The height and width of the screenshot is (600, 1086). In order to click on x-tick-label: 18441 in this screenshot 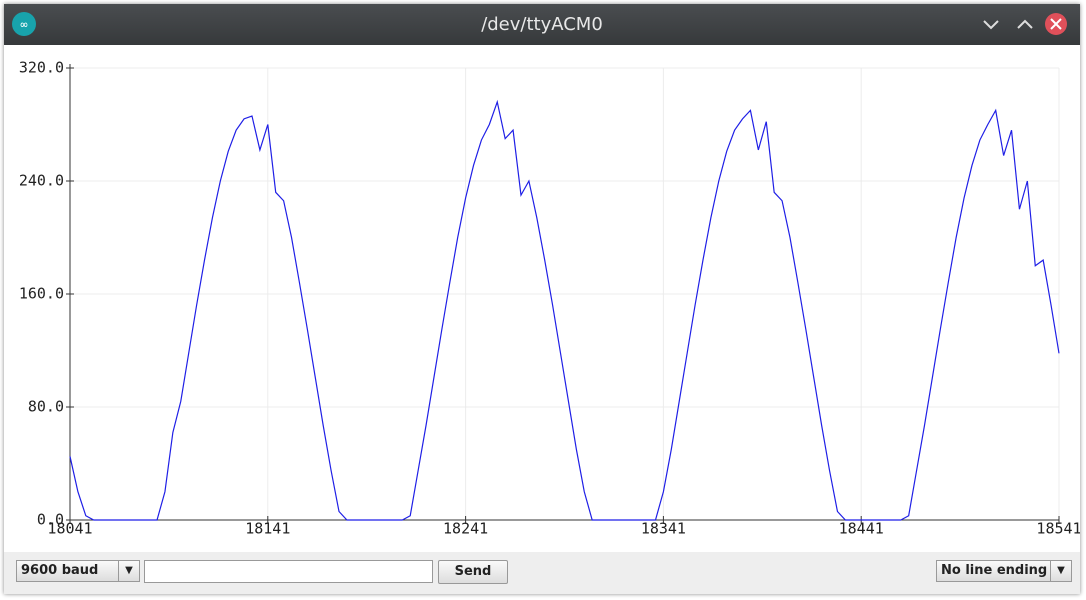, I will do `click(861, 529)`.